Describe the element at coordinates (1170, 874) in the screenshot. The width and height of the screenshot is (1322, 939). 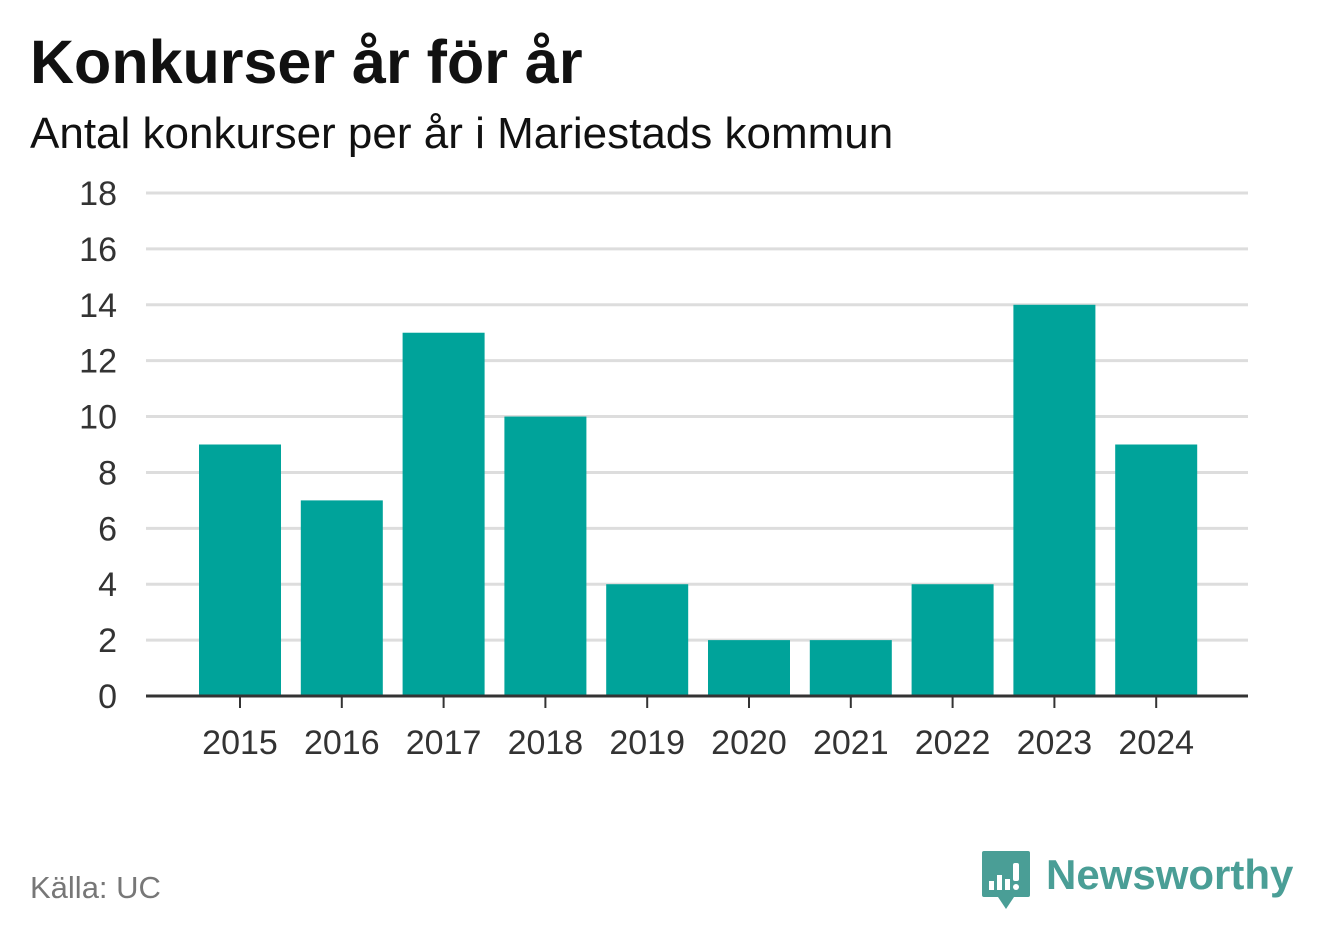
I see `brand-name: Newsworthy` at that location.